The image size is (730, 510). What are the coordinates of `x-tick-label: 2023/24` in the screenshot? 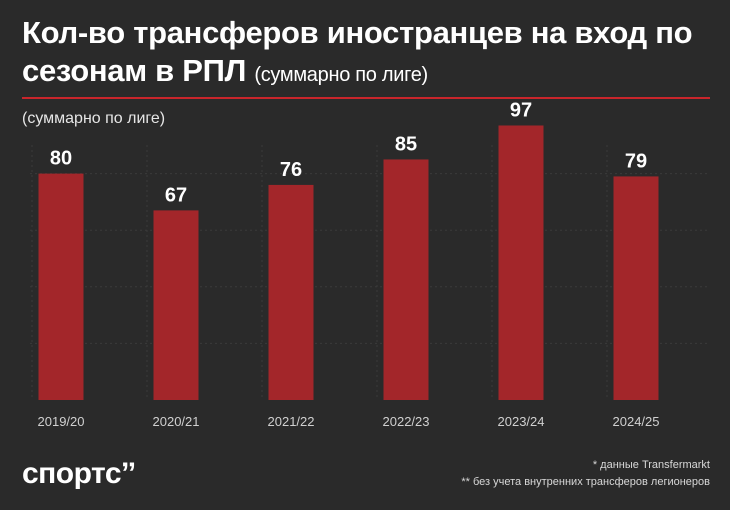 It's located at (521, 421).